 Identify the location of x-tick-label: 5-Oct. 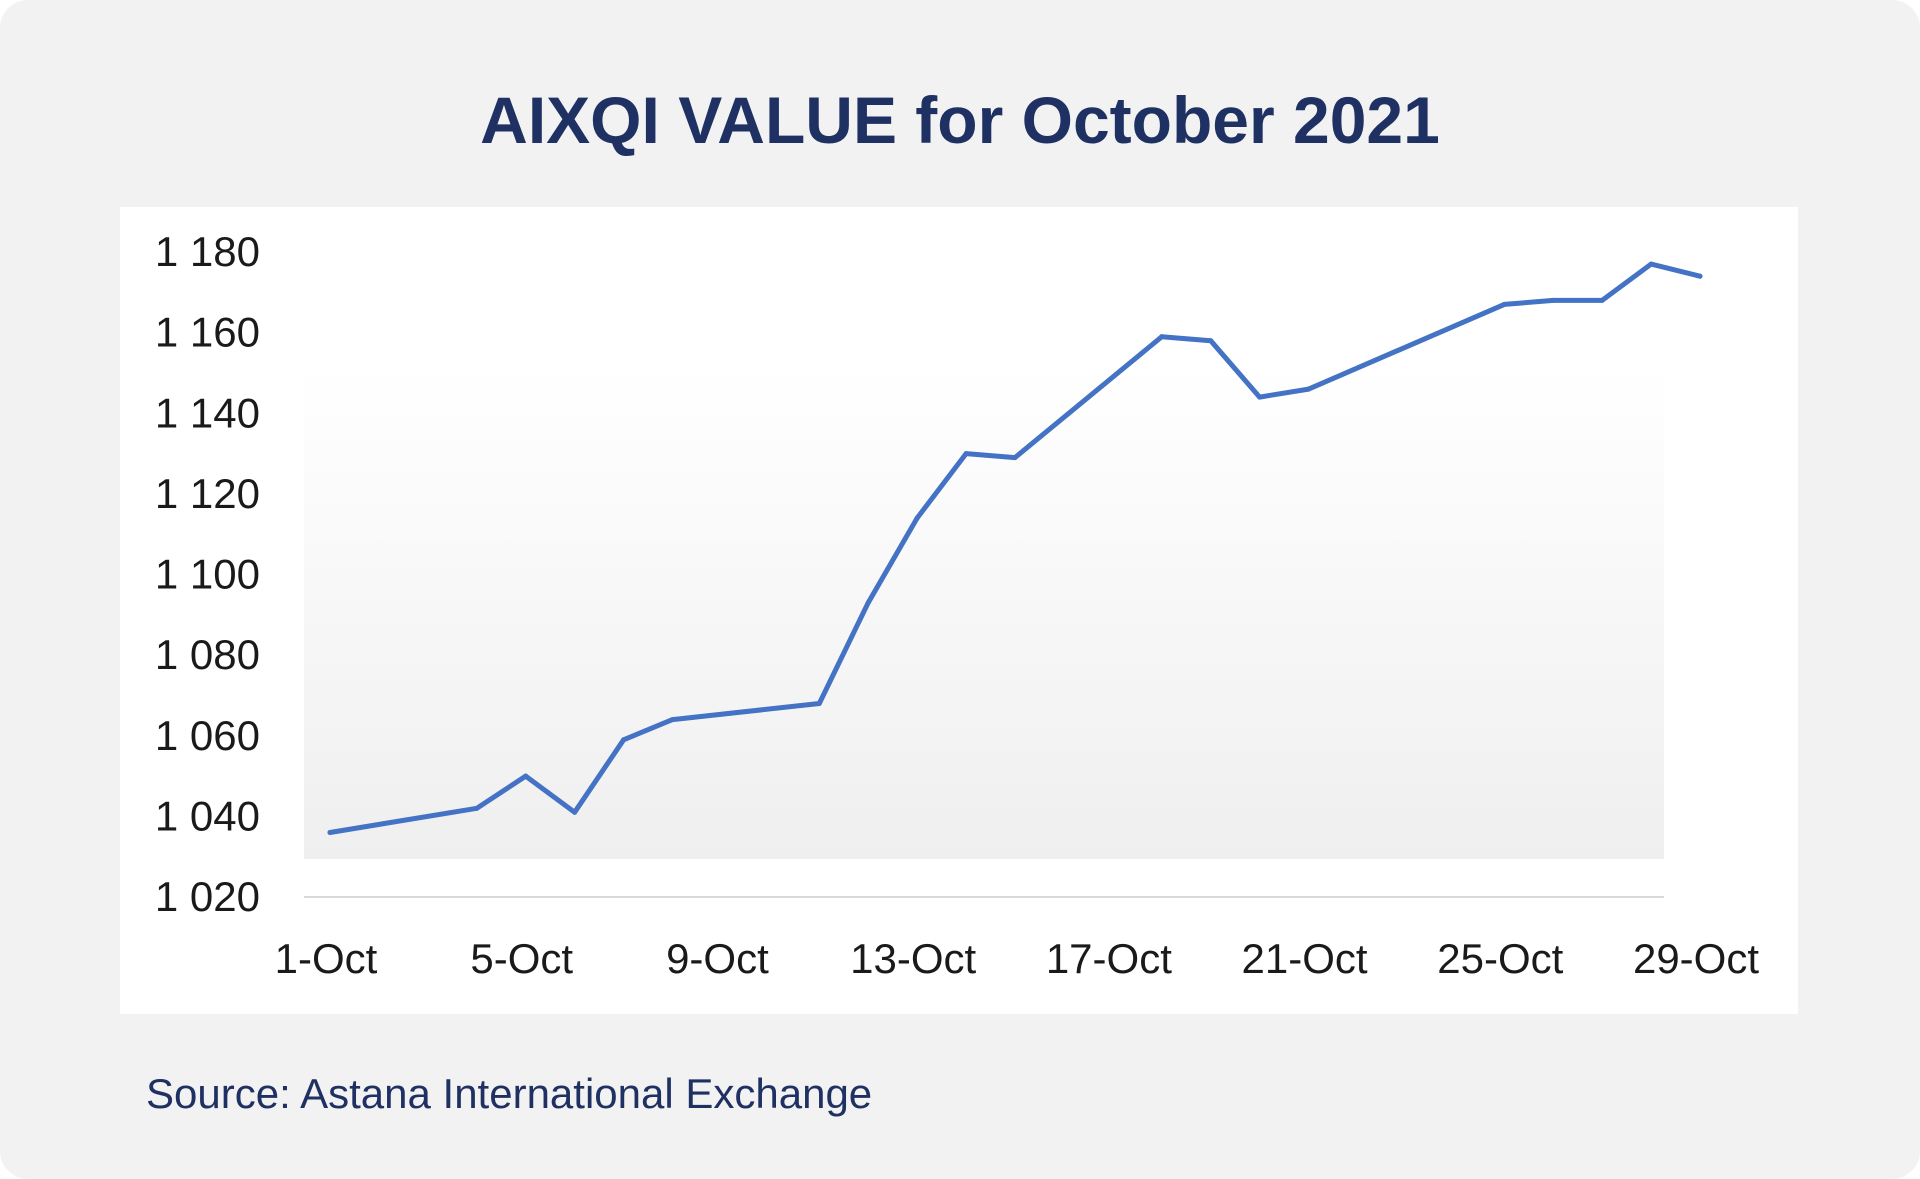
(521, 958).